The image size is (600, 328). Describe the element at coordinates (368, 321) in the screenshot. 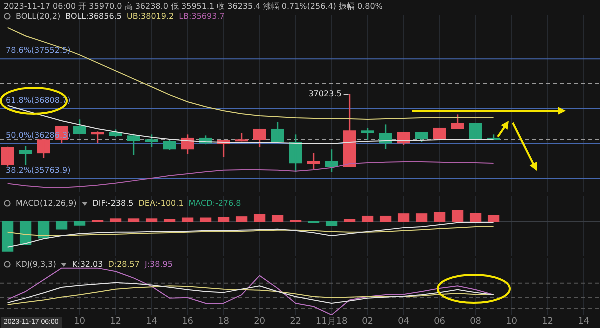

I see `x-tick-label: 02` at that location.